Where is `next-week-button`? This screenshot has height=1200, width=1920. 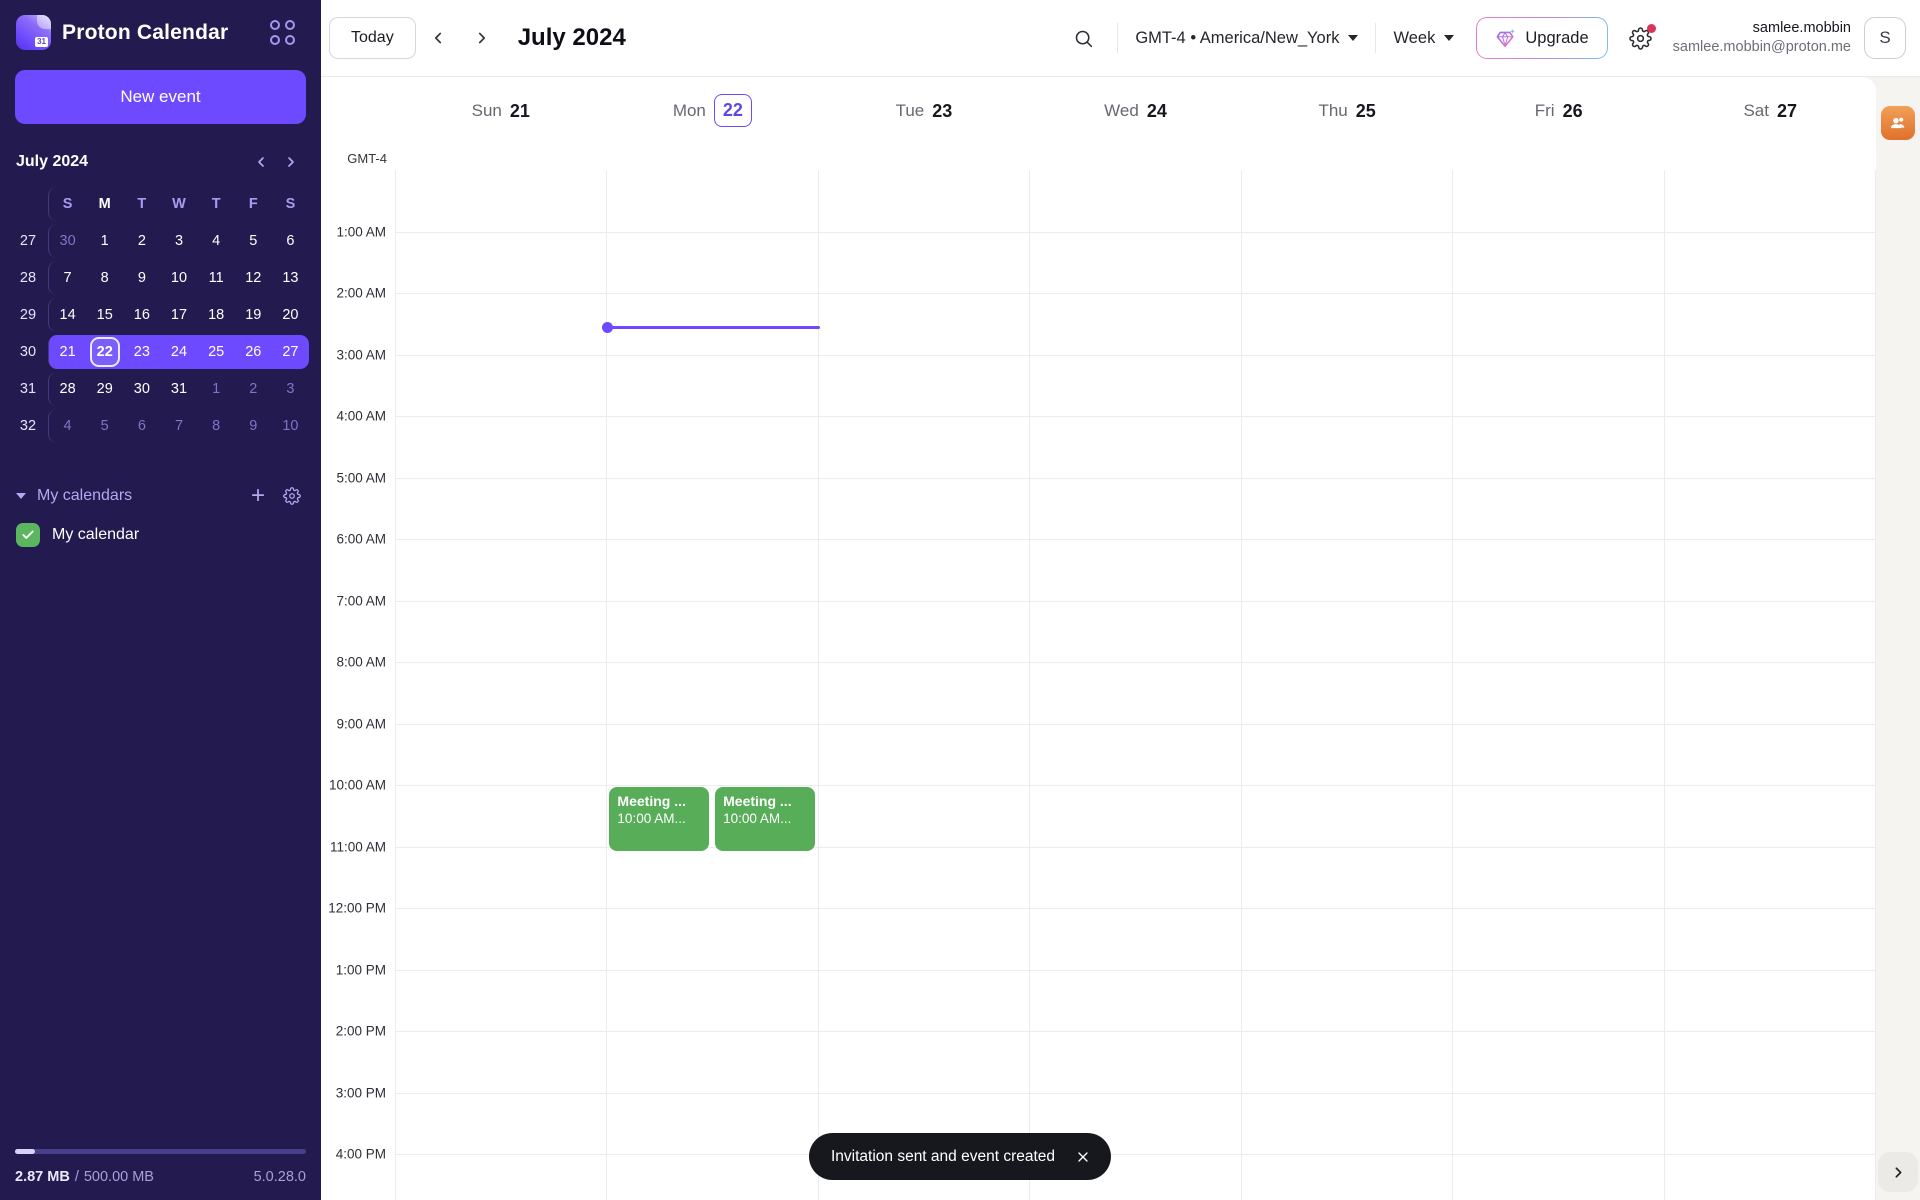
next-week-button is located at coordinates (482, 38).